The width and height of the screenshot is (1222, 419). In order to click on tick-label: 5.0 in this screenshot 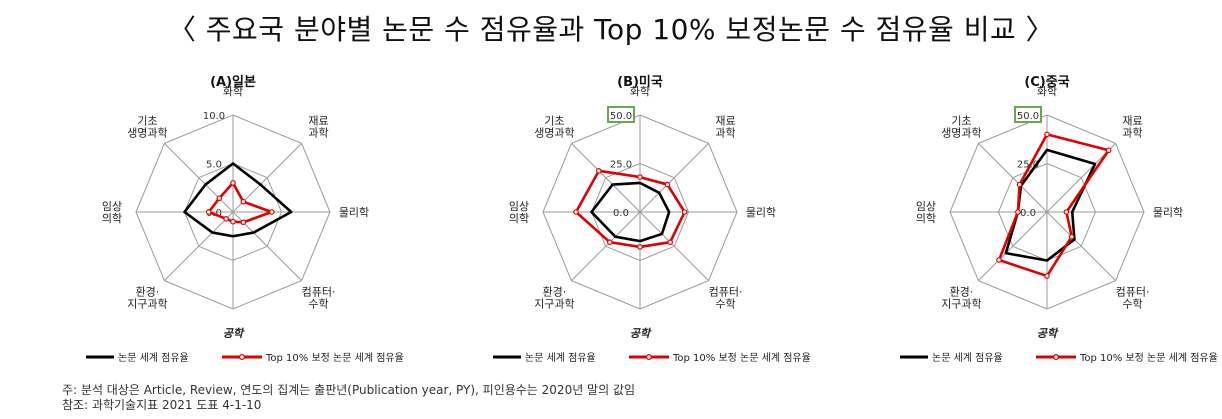, I will do `click(214, 165)`.